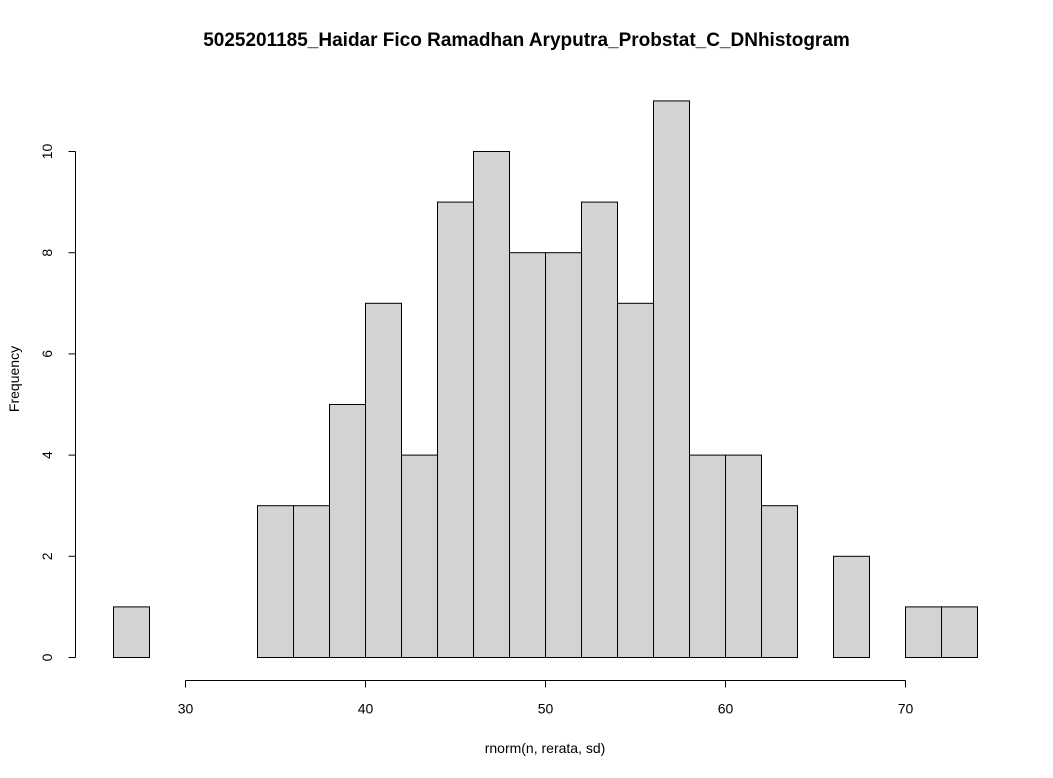 Image resolution: width=1053 pixels, height=778 pixels. What do you see at coordinates (47, 253) in the screenshot?
I see `y-tick-label: 8` at bounding box center [47, 253].